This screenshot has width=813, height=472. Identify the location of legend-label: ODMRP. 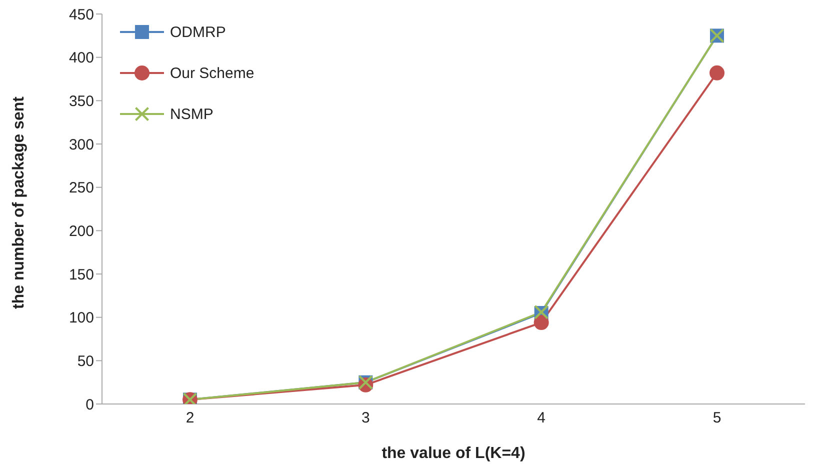
(198, 32).